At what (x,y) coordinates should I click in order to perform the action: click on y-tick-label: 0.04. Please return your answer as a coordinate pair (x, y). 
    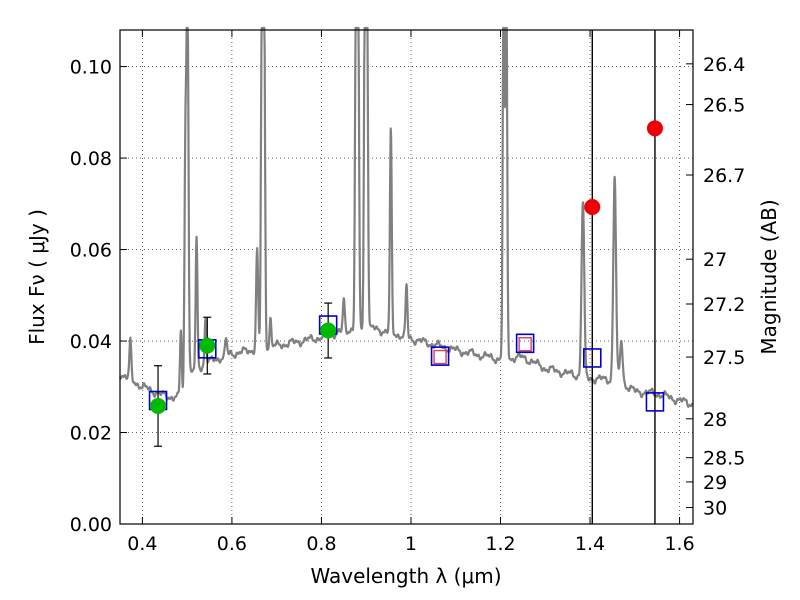
    Looking at the image, I should click on (91, 342).